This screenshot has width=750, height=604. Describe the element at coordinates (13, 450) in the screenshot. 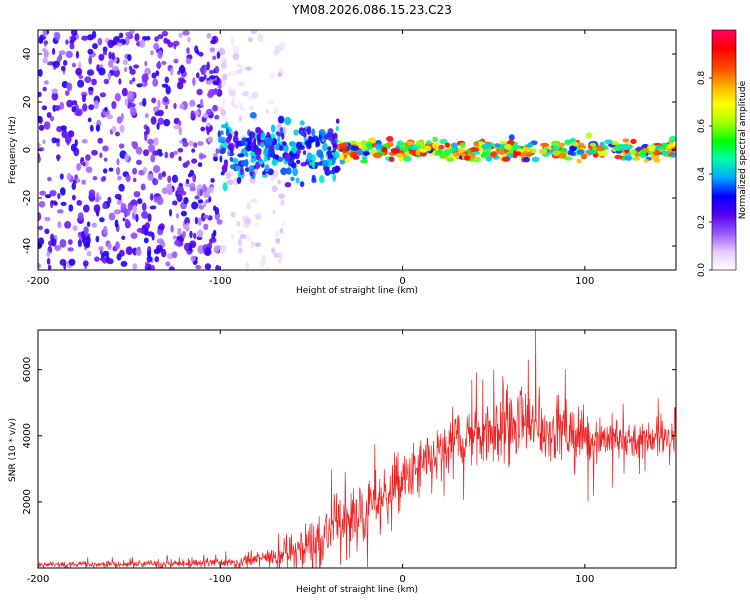

I see `snr-ylabel: SNR (10 * v/v)` at that location.